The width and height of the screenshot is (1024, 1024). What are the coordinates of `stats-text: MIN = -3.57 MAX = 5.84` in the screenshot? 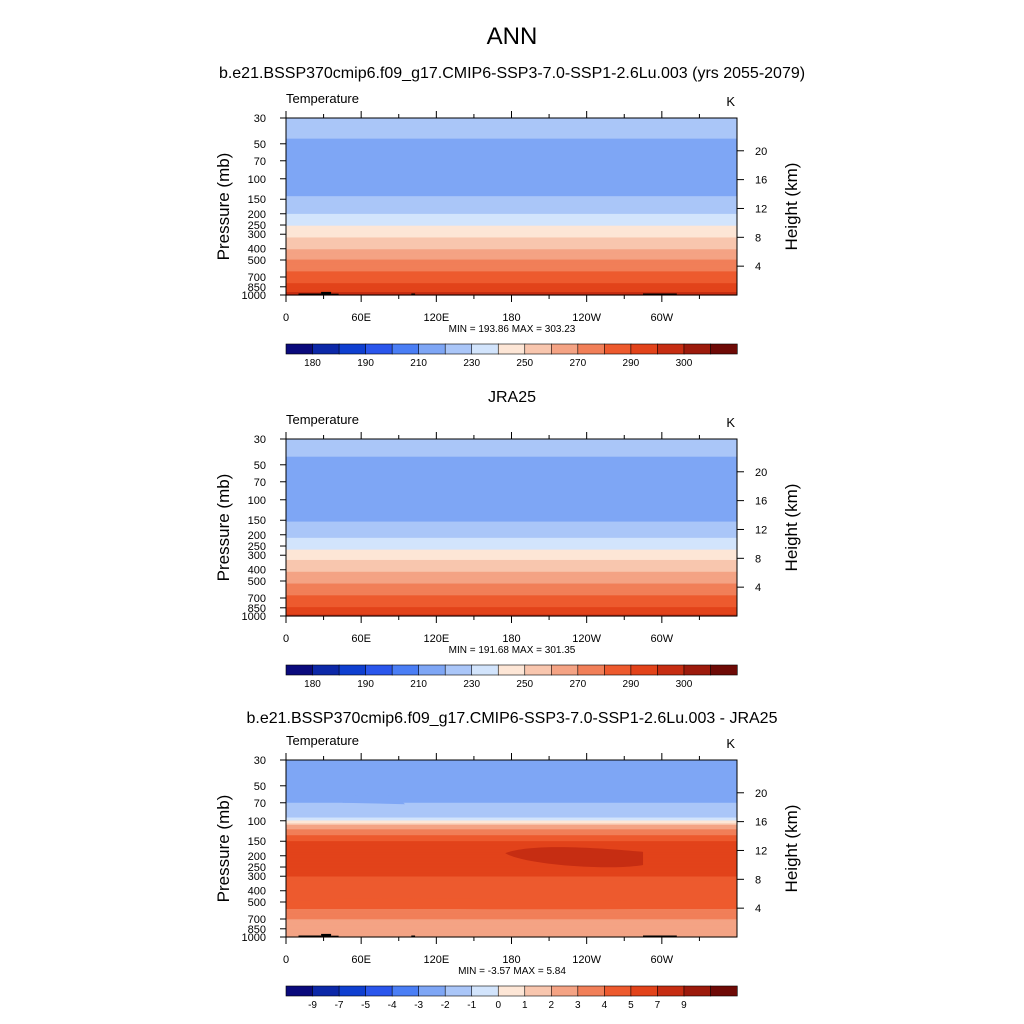 It's located at (512, 971).